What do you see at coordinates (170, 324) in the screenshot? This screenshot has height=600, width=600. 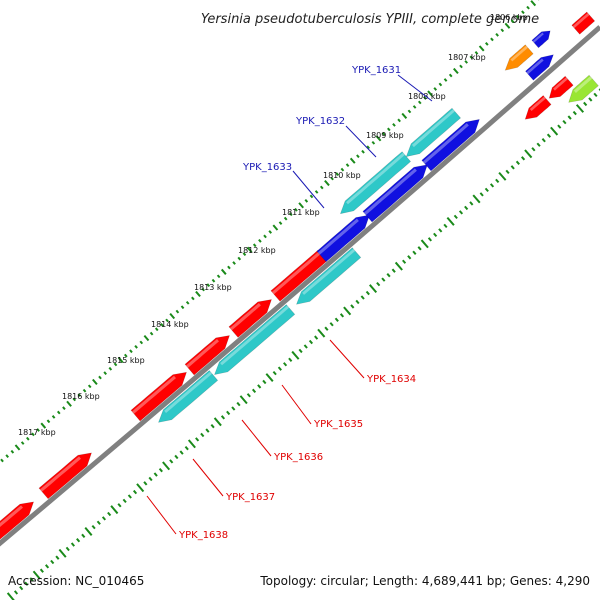 I see `tick-label: 1814 kbp` at bounding box center [170, 324].